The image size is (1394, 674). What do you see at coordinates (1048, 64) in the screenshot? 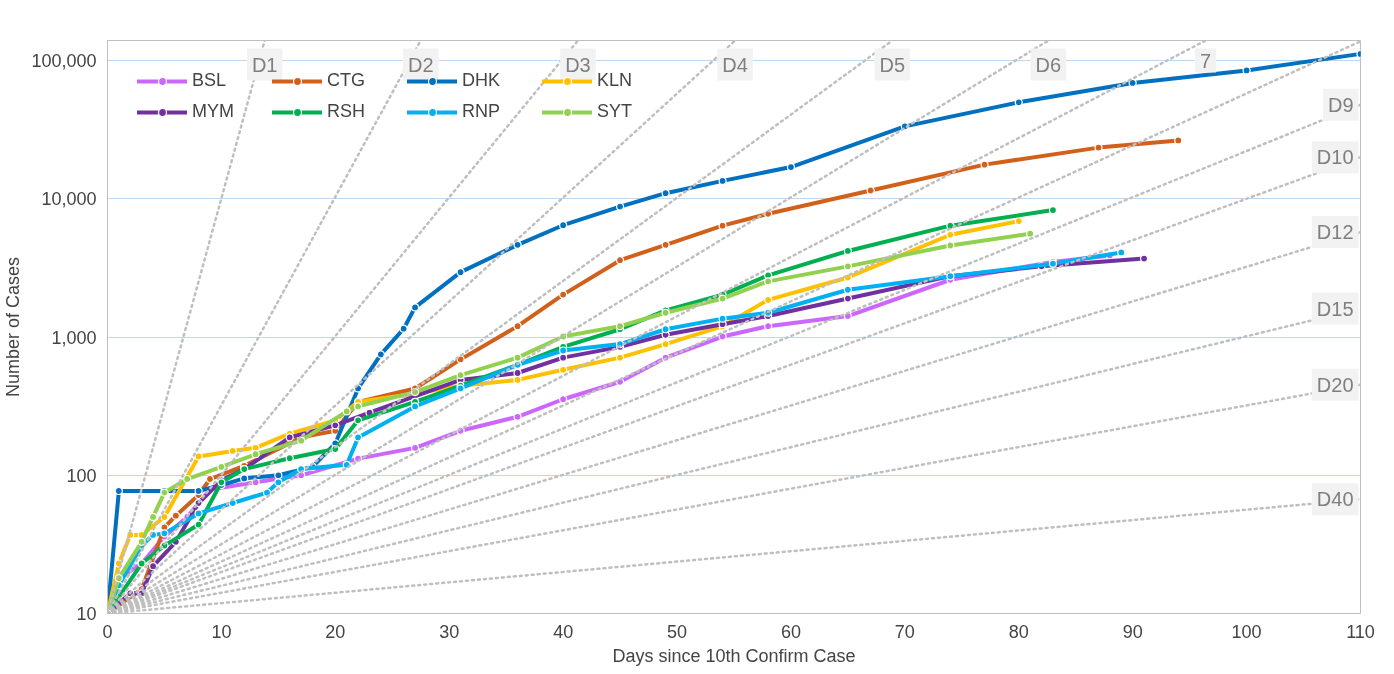
I see `series-label: D6` at bounding box center [1048, 64].